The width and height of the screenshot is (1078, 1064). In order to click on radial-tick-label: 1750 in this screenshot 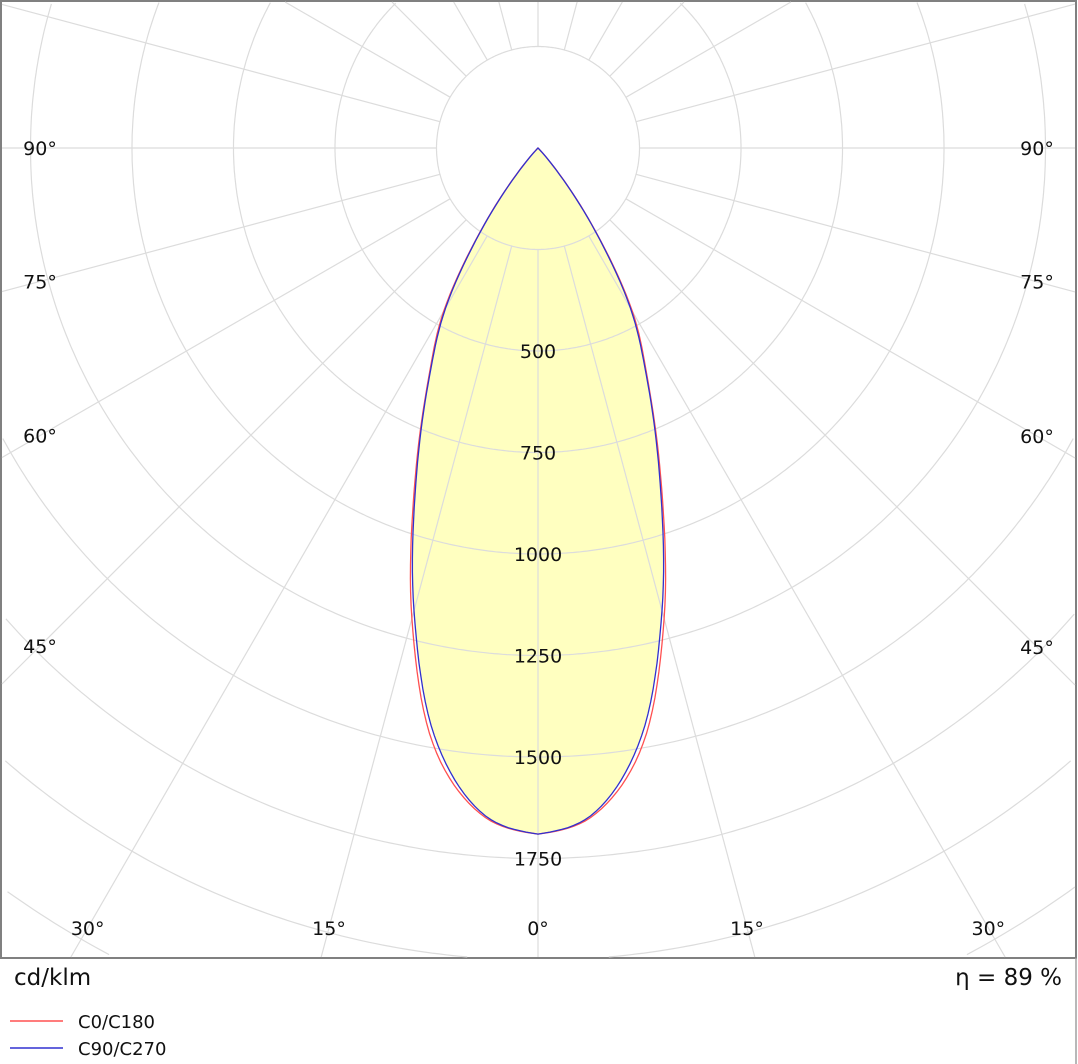, I will do `click(538, 860)`.